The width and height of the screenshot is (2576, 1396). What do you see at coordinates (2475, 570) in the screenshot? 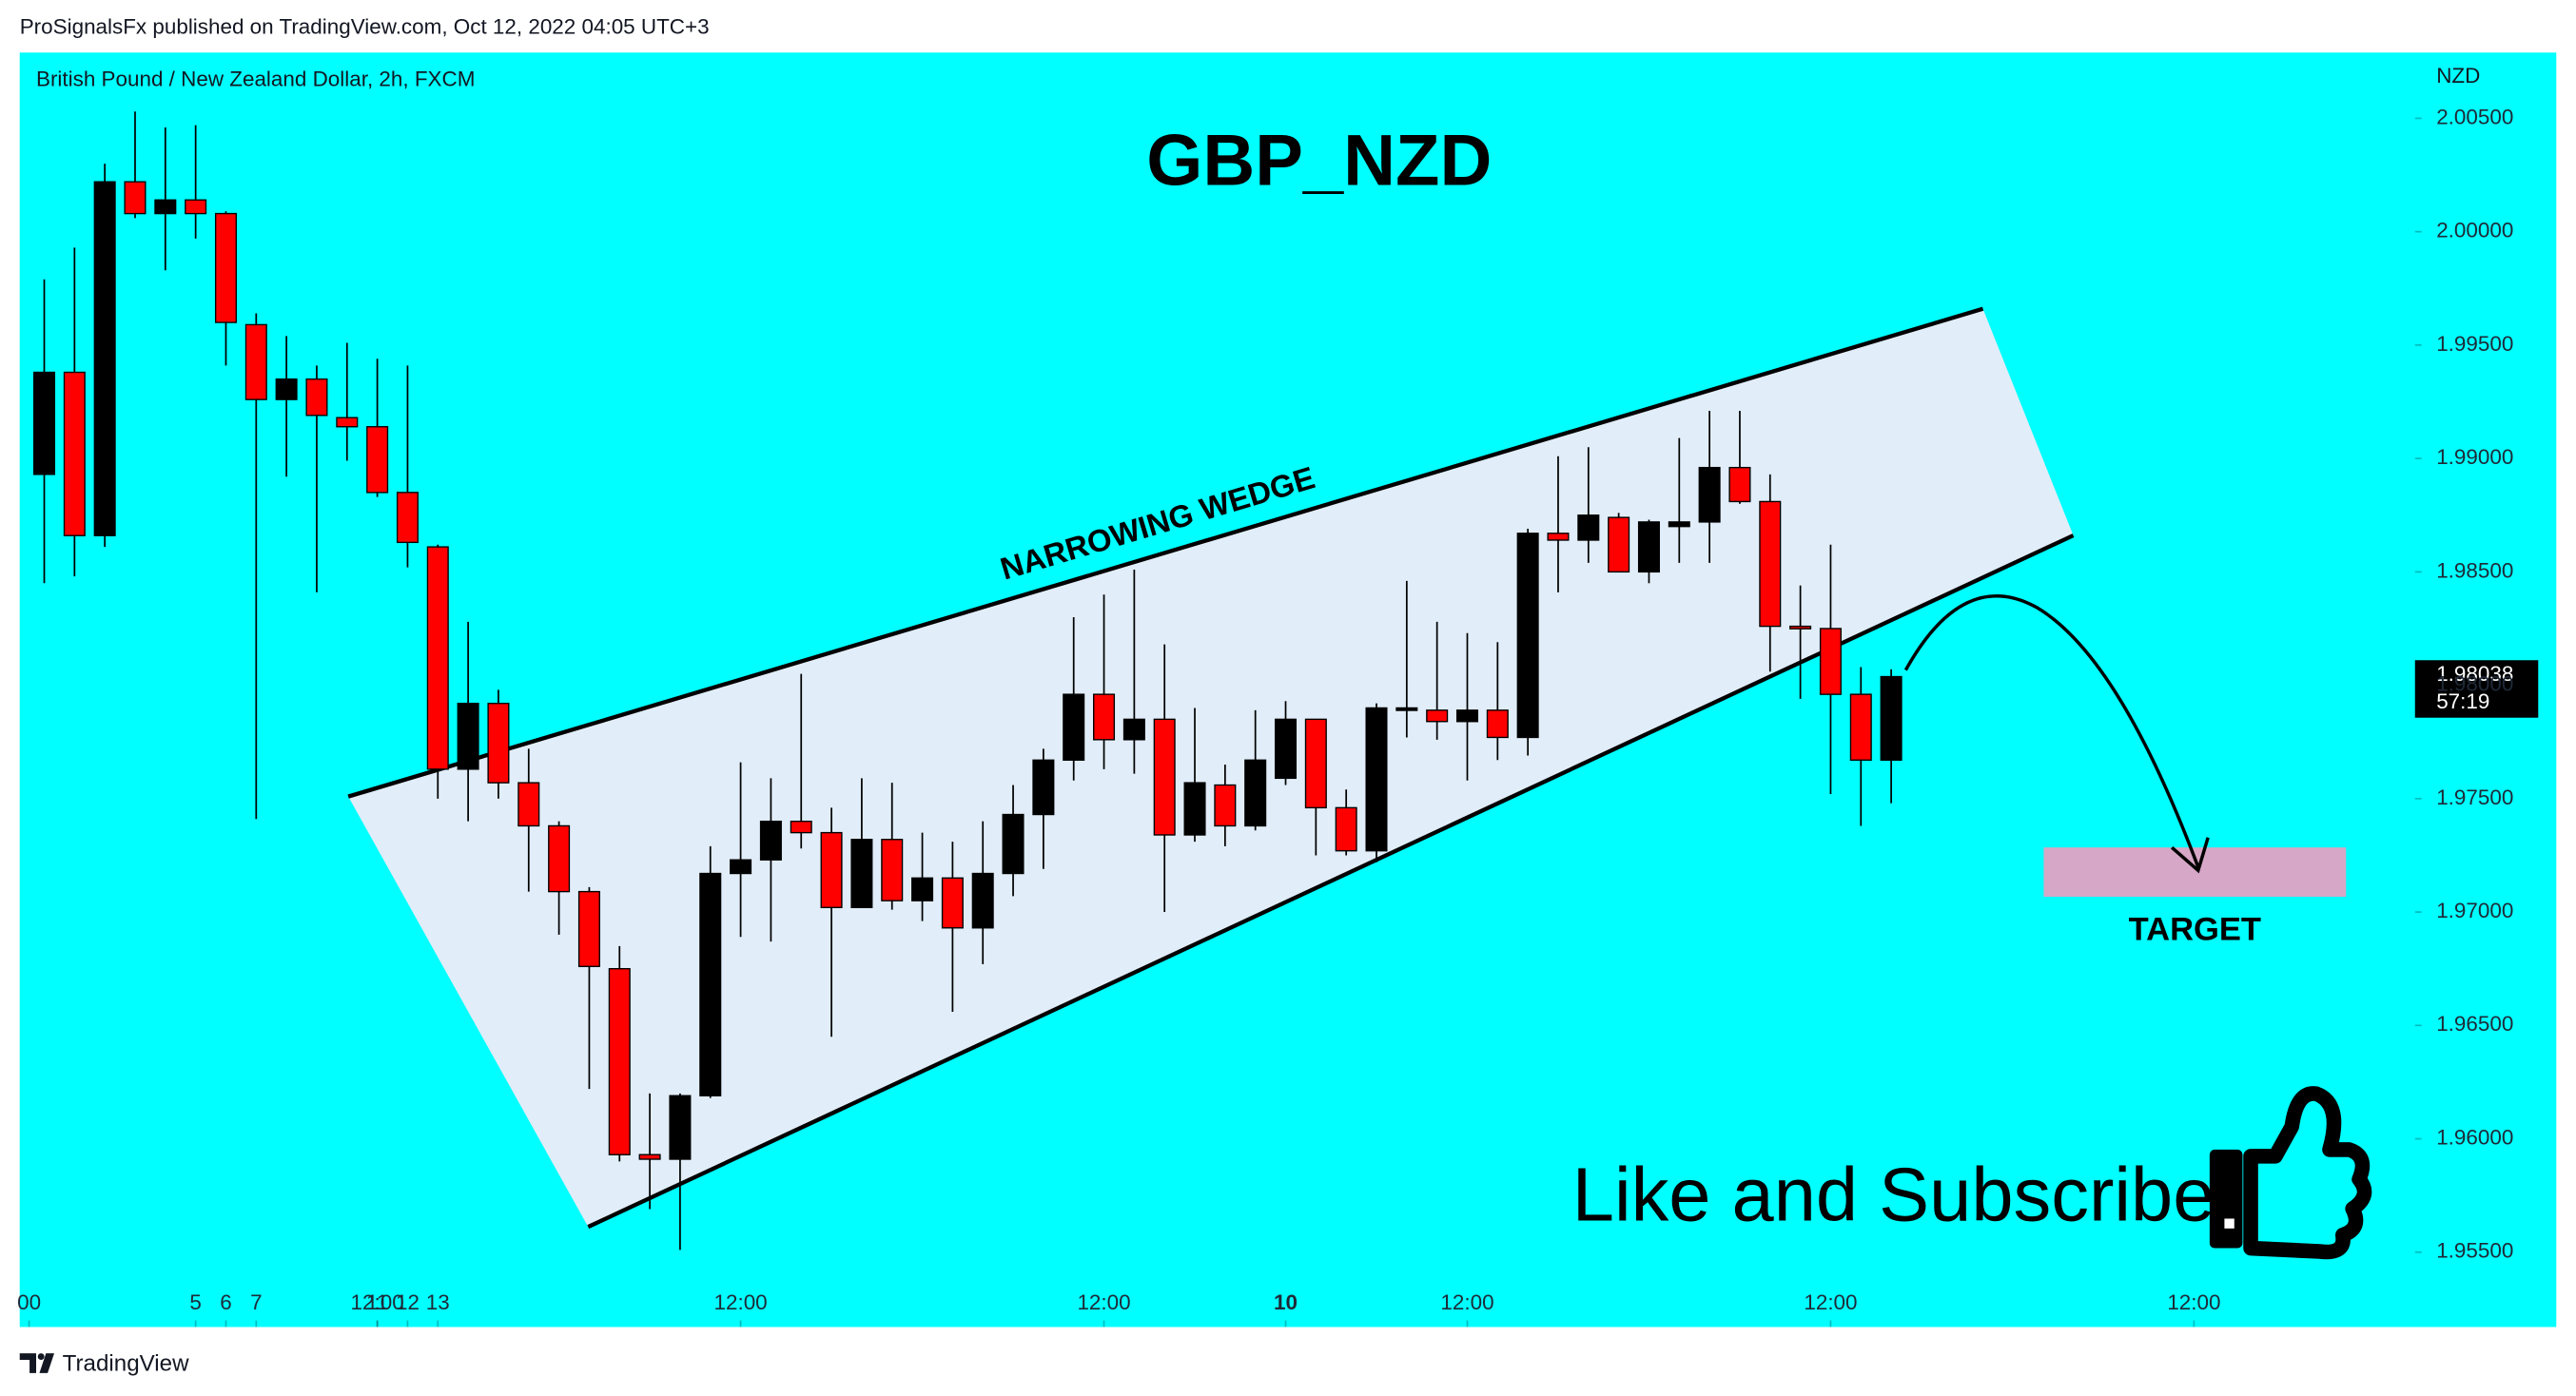
I see `y-tick-label: 1.98500` at bounding box center [2475, 570].